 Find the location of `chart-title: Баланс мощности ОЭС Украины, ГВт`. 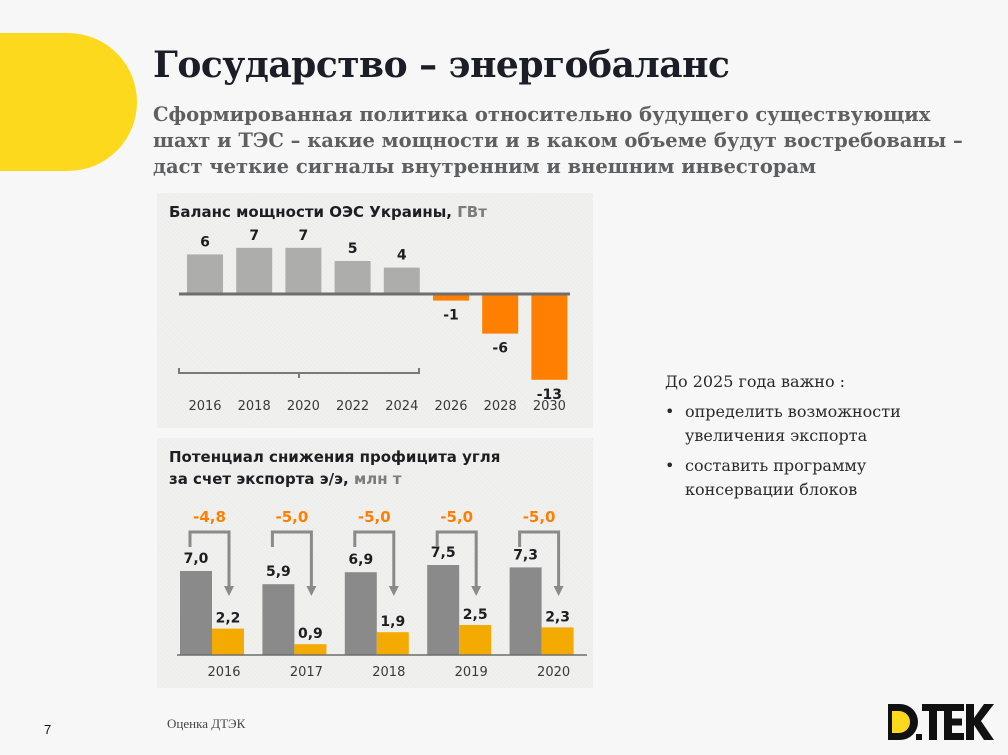

chart-title: Баланс мощности ОЭС Украины, ГВт is located at coordinates (328, 212).